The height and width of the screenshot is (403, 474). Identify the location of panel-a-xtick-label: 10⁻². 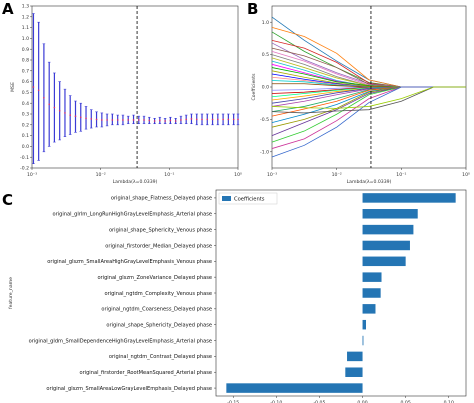
(101, 175).